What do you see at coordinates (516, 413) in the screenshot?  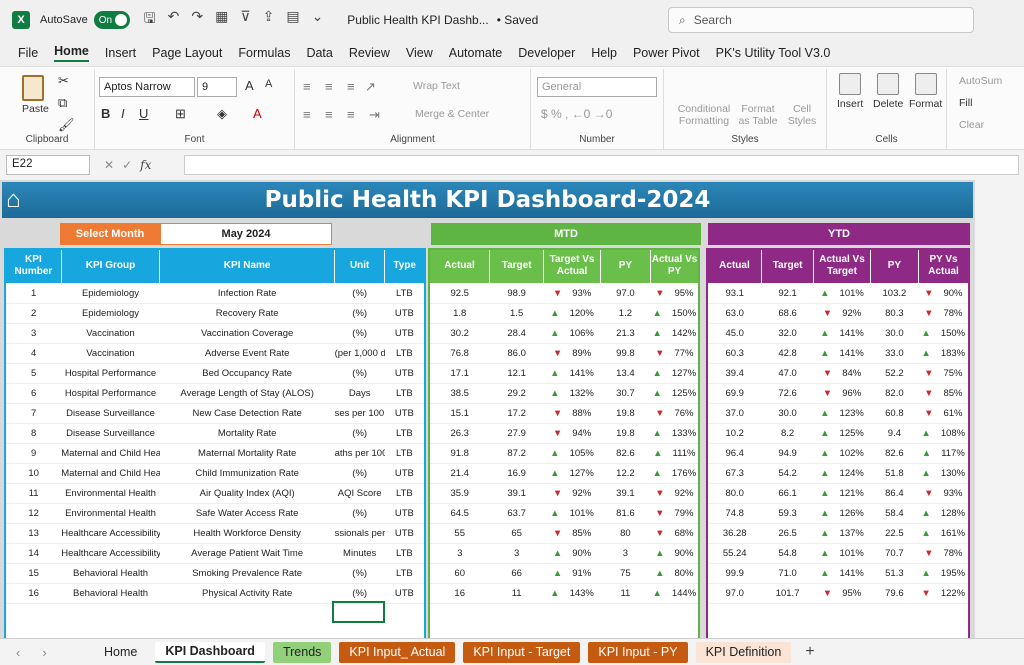 I see `mtd-target-cell: 17.2` at bounding box center [516, 413].